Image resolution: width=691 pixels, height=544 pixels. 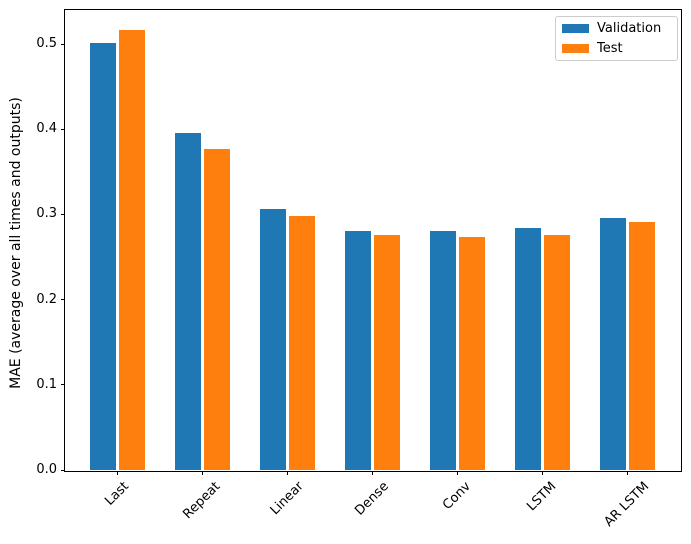 I want to click on legend-item-validation: Validation, so click(x=616, y=28).